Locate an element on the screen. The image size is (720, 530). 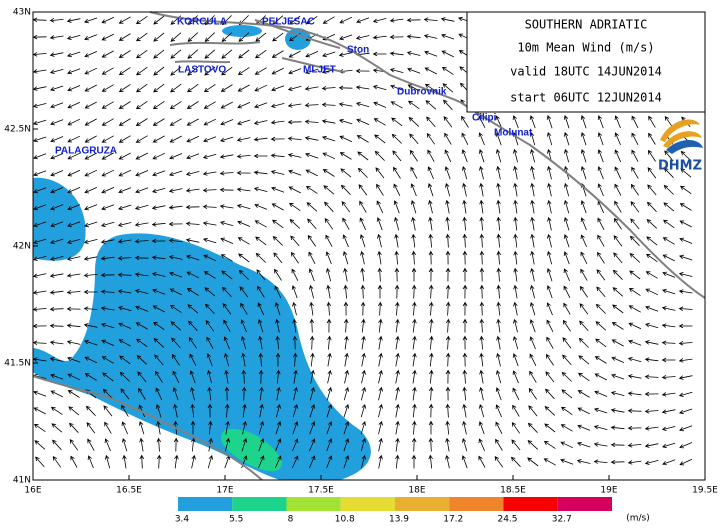
place-label: Dubrovnik is located at coordinates (422, 92).